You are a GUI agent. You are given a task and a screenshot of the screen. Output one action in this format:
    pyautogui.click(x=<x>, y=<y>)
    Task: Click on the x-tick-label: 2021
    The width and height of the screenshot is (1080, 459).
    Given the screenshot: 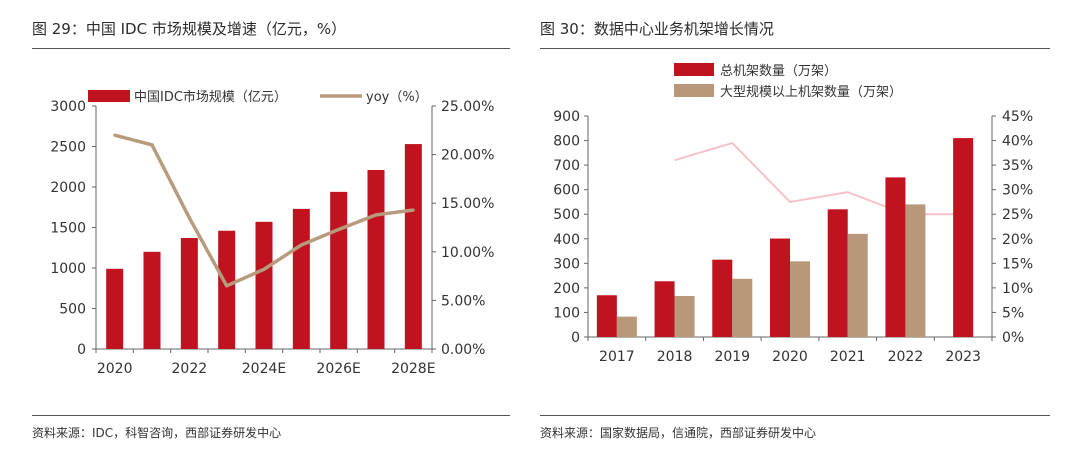 What is the action you would take?
    pyautogui.click(x=848, y=357)
    